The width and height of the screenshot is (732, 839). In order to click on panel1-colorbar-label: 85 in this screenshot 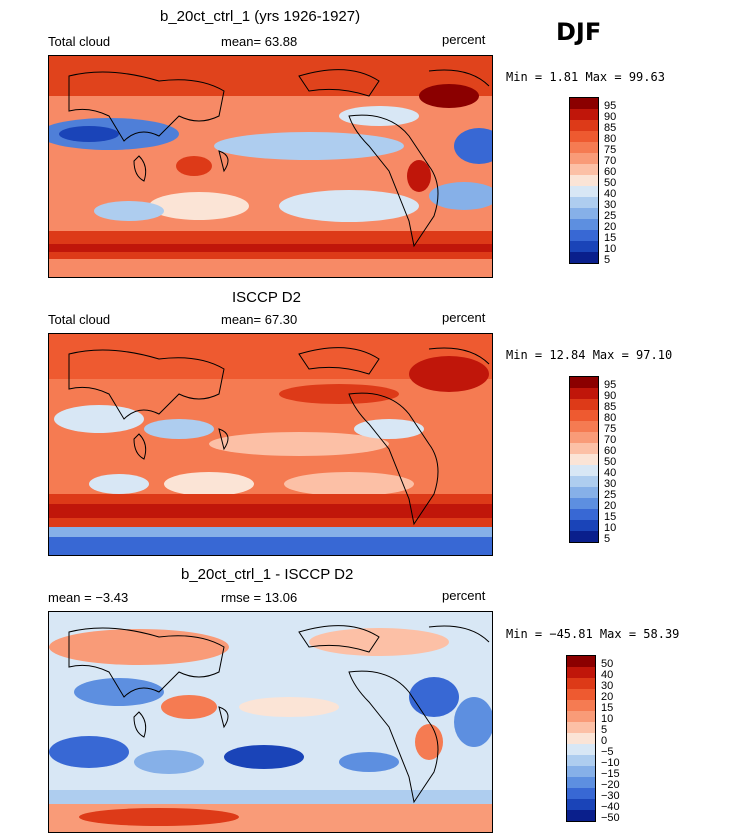, I will do `click(610, 128)`.